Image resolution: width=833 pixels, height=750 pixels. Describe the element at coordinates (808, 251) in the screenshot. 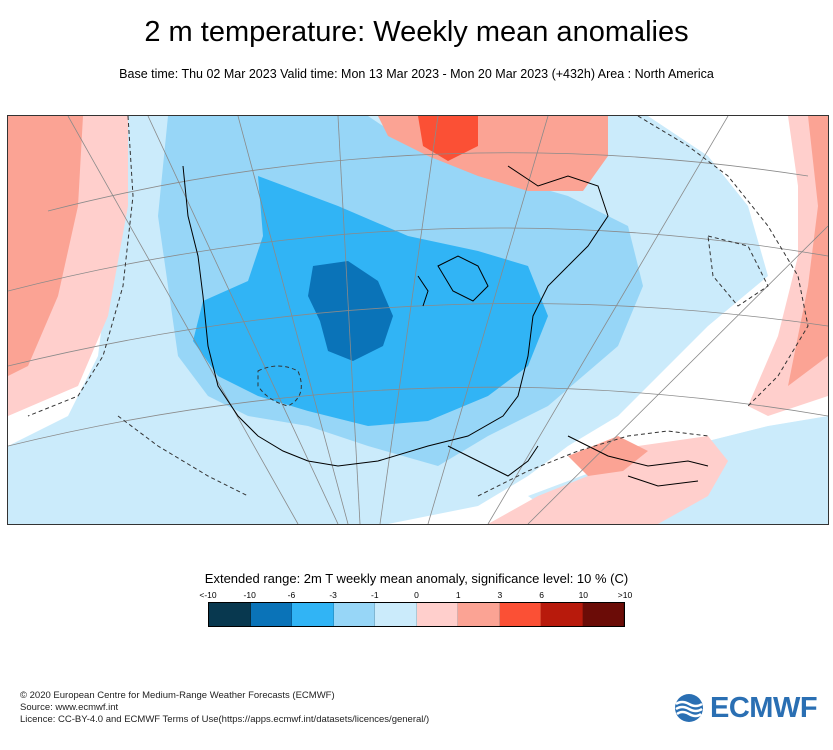

I see `anomaly-region-warm-east-core` at that location.